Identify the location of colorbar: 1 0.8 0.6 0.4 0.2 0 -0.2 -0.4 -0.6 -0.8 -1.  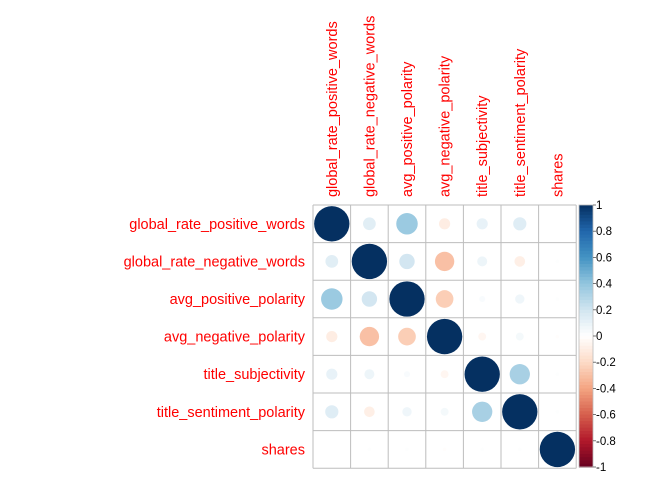
(597, 337).